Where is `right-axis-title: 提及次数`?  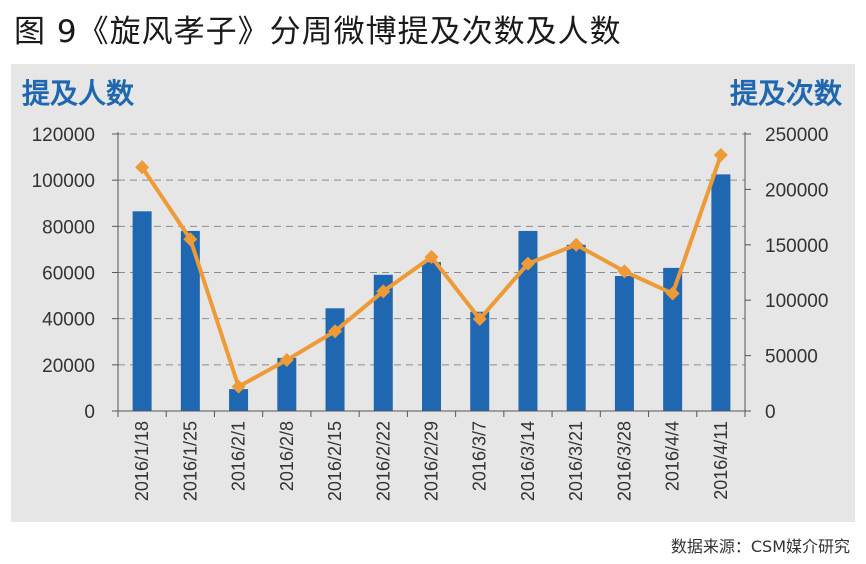 right-axis-title: 提及次数 is located at coordinates (786, 93).